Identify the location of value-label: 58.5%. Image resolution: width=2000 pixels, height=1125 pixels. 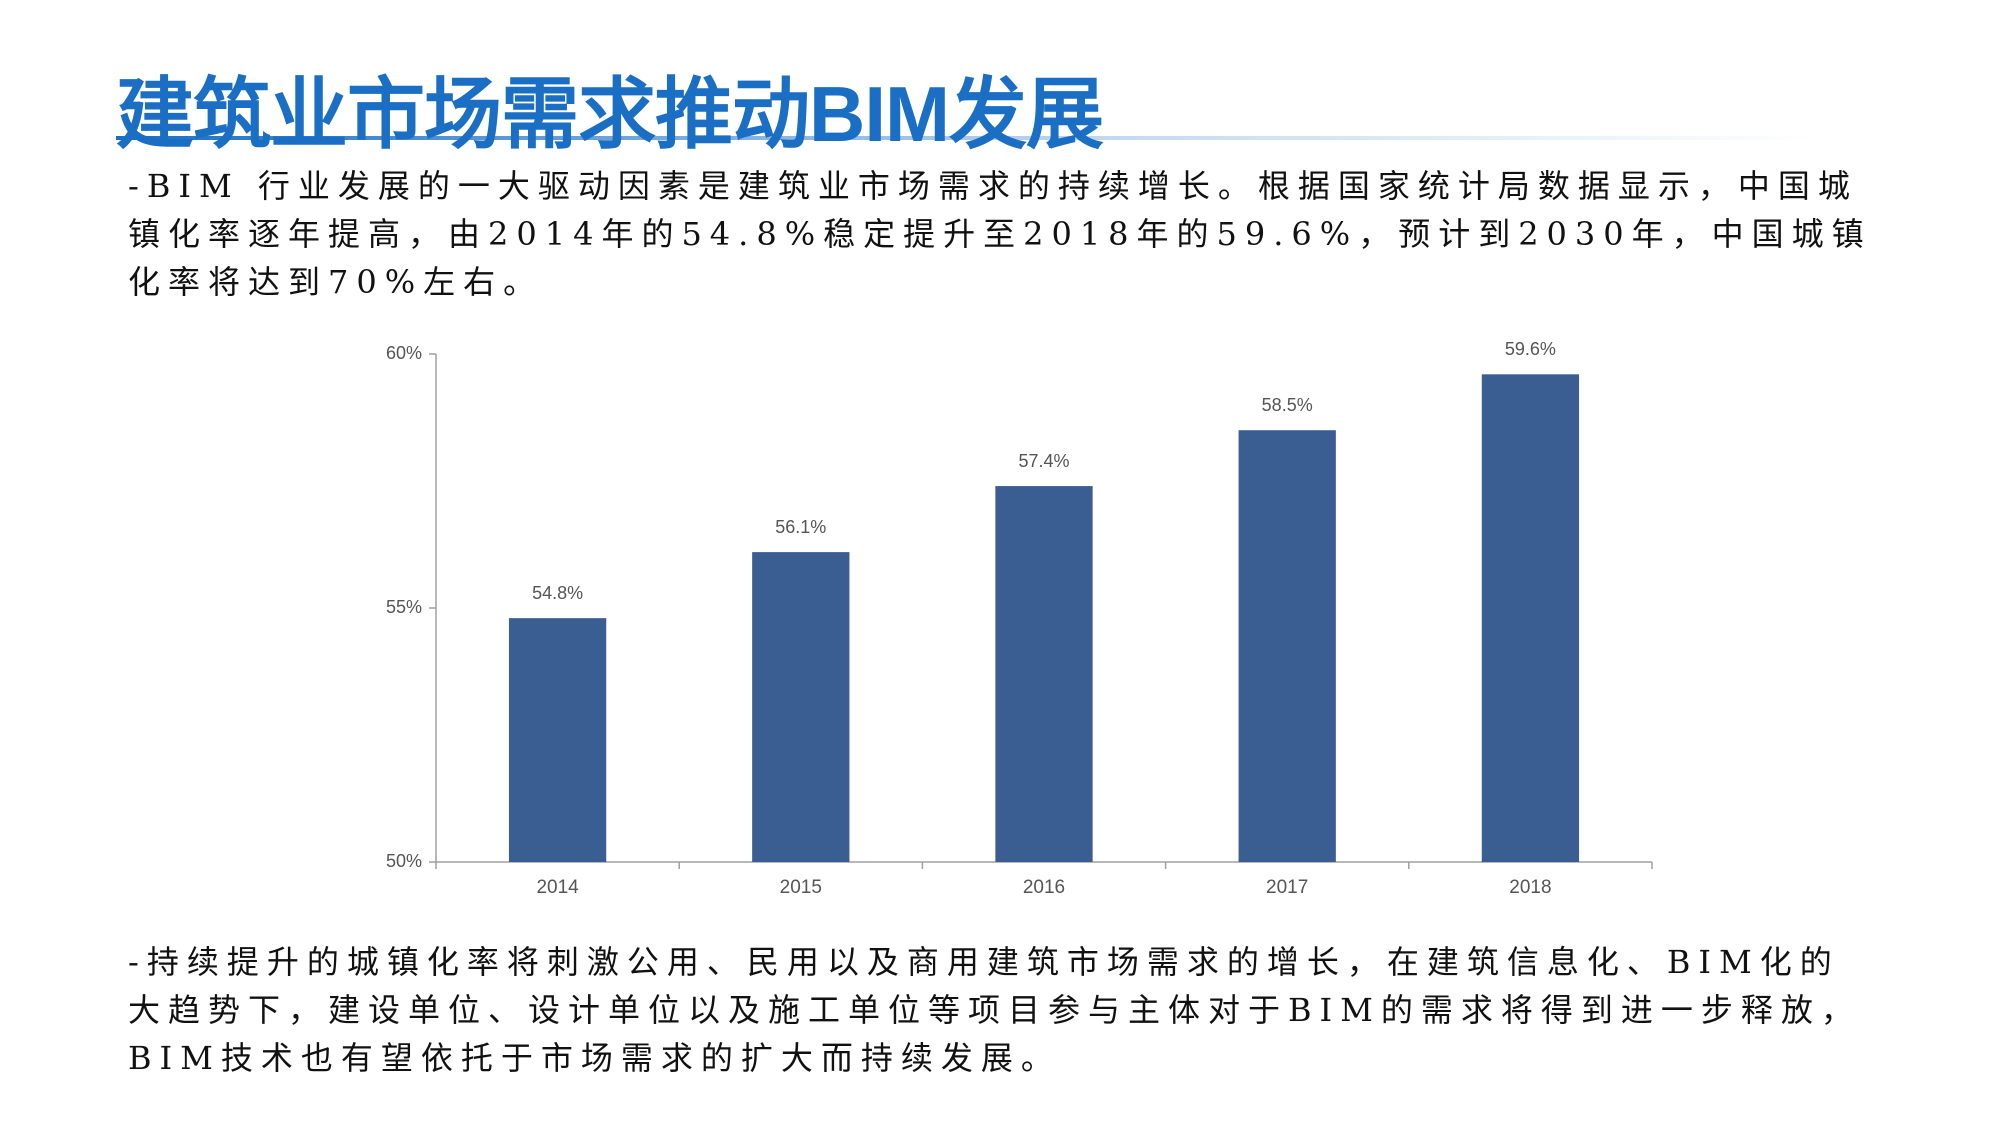
(1287, 405).